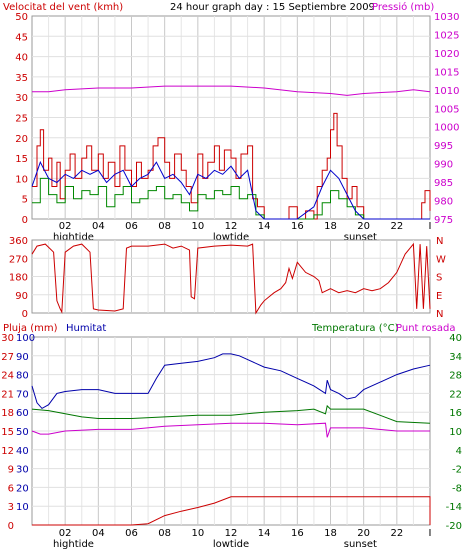  What do you see at coordinates (457, 470) in the screenshot?
I see `temperature-y-tick: -2` at bounding box center [457, 470].